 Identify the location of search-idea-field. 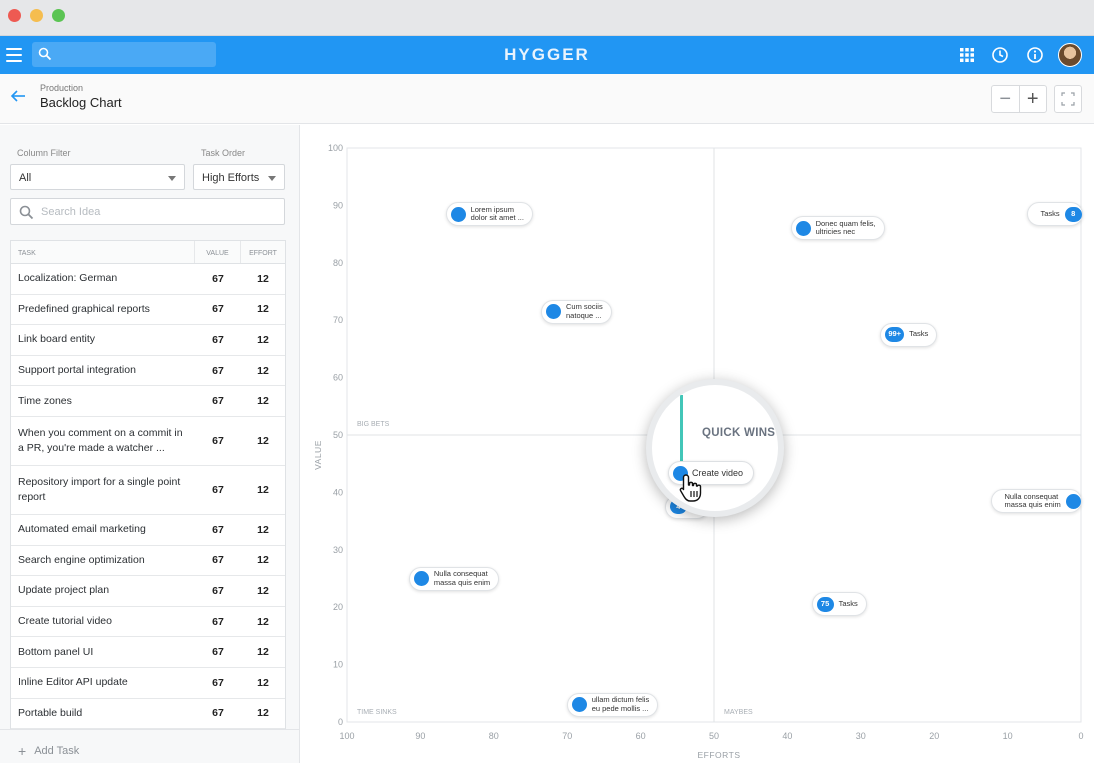
(147, 211).